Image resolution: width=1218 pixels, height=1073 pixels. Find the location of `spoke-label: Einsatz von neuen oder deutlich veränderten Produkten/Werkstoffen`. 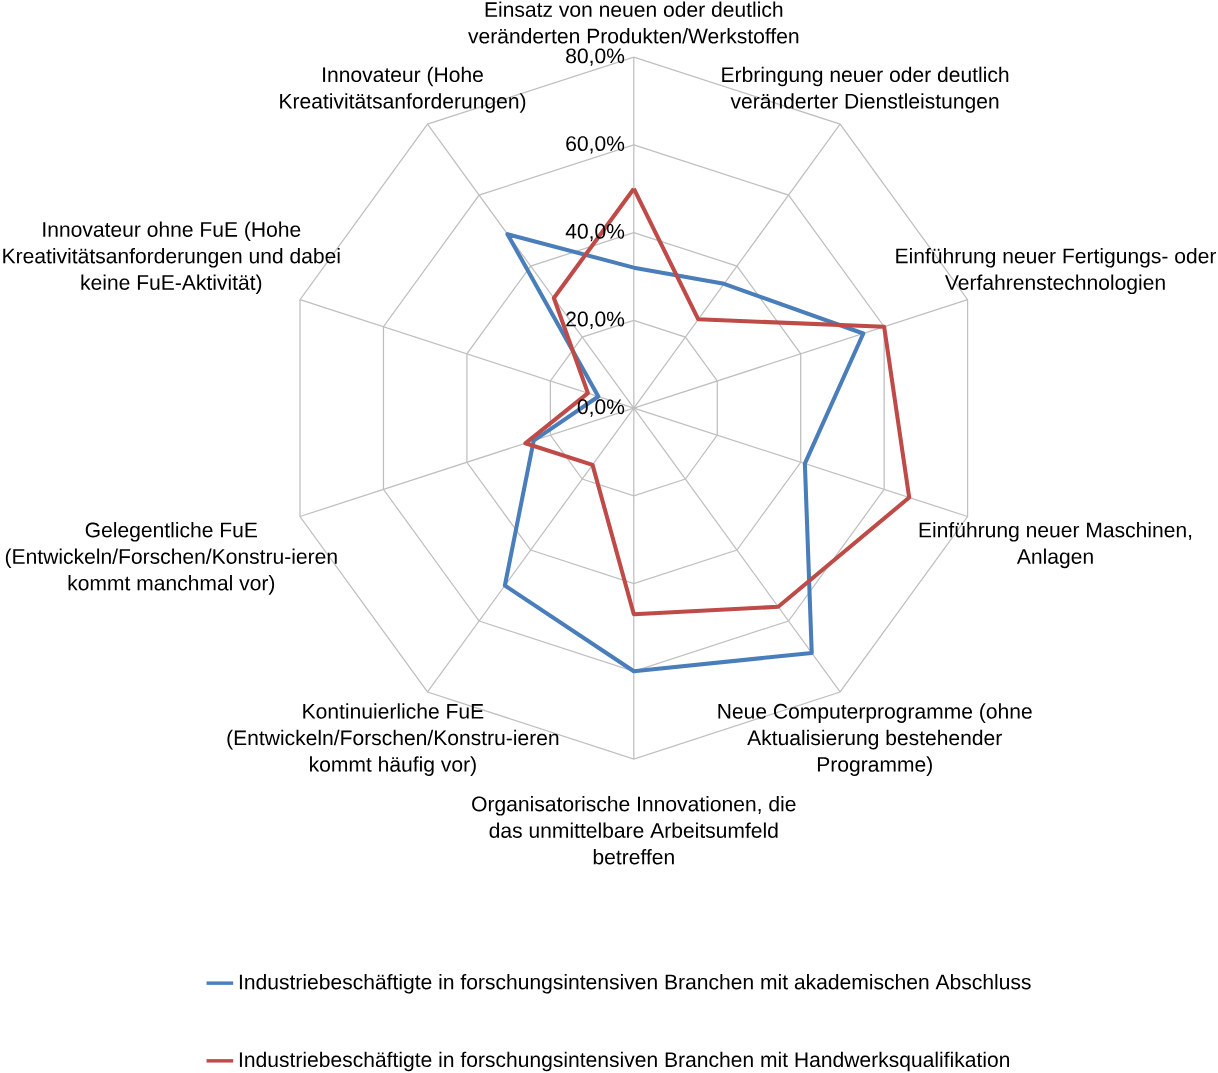

spoke-label: Einsatz von neuen oder deutlich veränderten Produkten/Werkstoffen is located at coordinates (633, 22).